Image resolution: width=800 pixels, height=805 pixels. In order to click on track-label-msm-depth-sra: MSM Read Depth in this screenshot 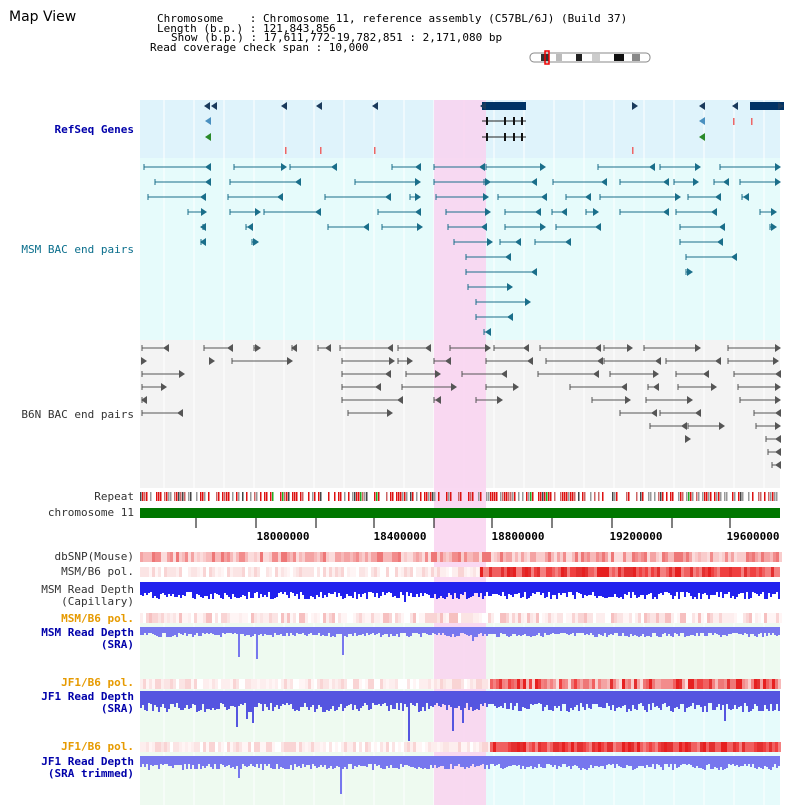, I will do `click(87, 632)`.